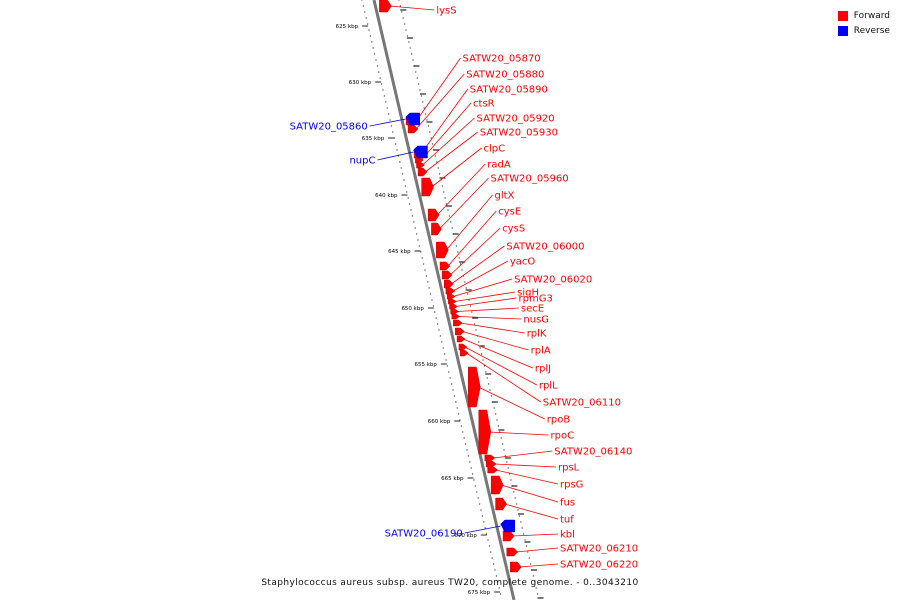 The image size is (900, 600). Describe the element at coordinates (530, 179) in the screenshot. I see `forward-gene-label: SATW20_05960` at that location.